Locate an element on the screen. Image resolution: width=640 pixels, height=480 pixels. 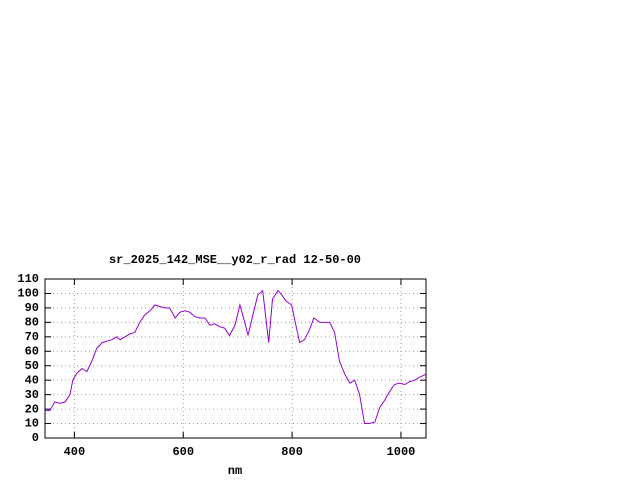
y-tick-label: 80 is located at coordinates (32, 323).